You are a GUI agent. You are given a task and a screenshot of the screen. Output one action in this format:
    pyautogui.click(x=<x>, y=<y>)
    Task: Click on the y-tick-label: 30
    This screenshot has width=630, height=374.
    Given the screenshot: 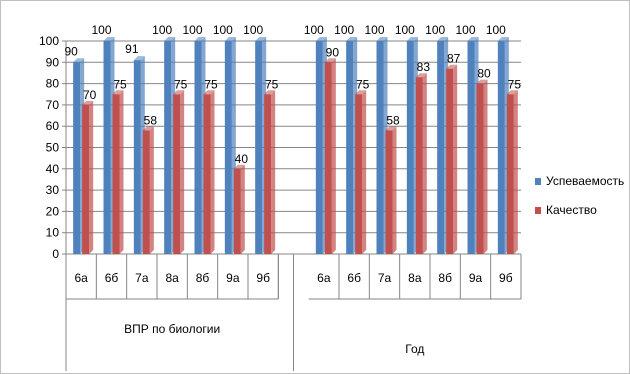 What is the action you would take?
    pyautogui.click(x=53, y=190)
    